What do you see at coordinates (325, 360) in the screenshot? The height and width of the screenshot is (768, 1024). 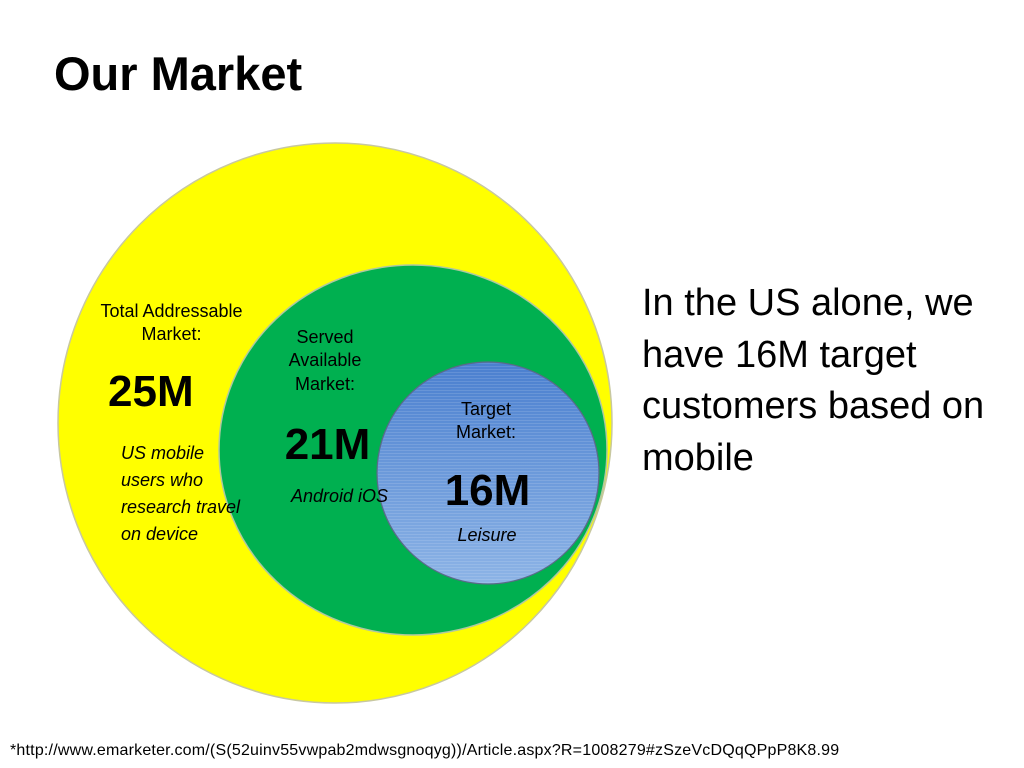 I see `served-market-caption: Served Available Market:` at bounding box center [325, 360].